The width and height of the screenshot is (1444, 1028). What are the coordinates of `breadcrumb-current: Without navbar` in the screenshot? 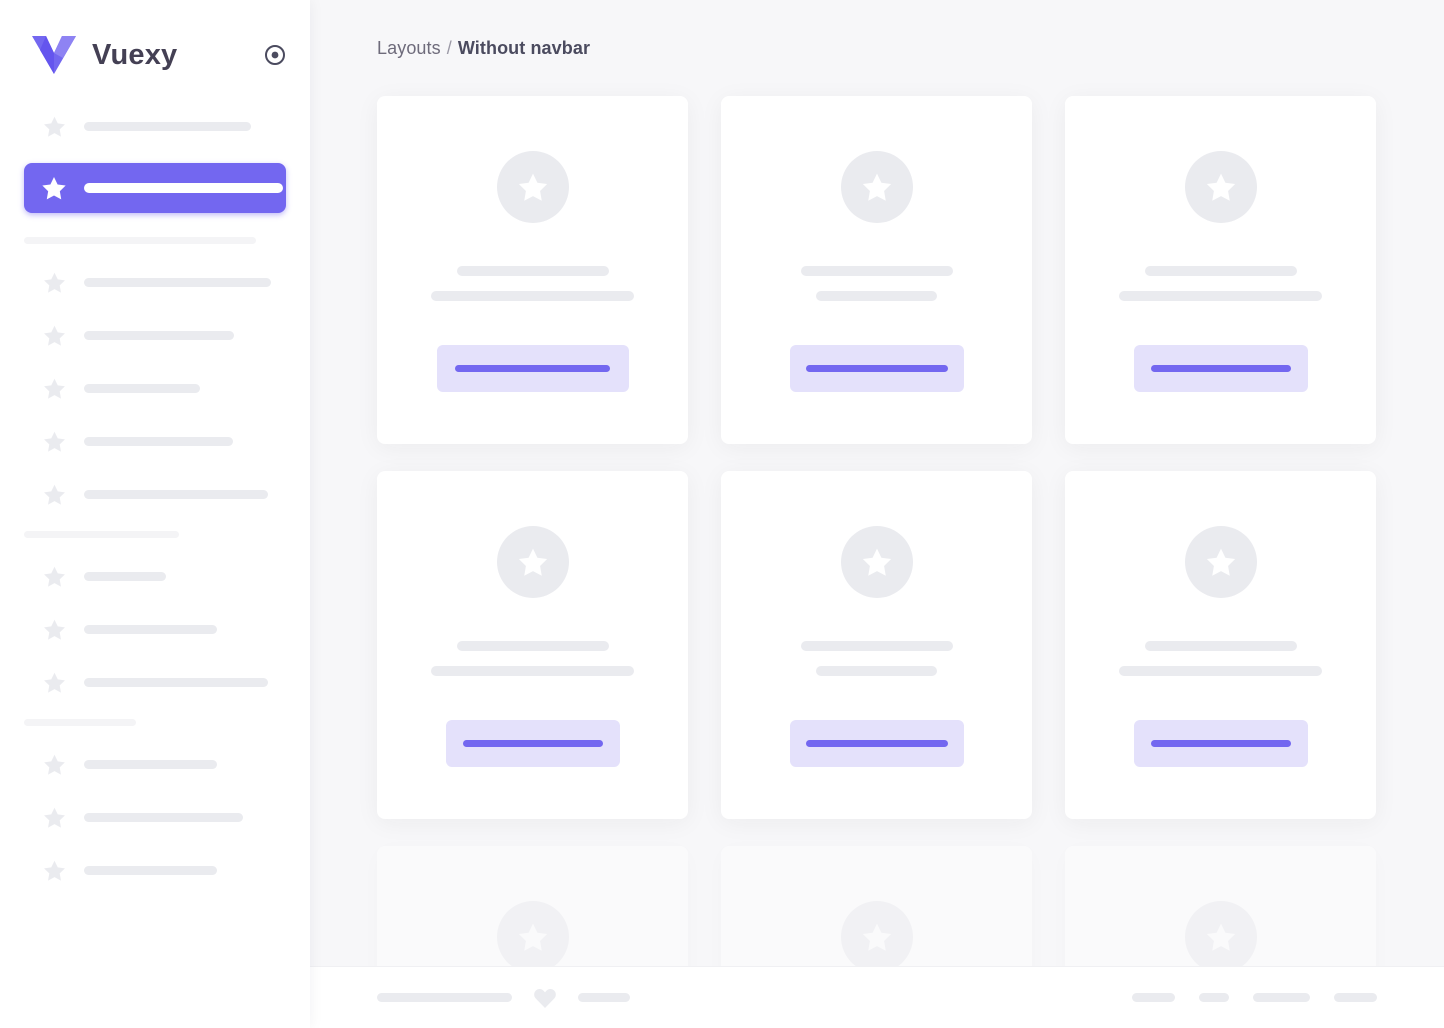 It's located at (524, 47).